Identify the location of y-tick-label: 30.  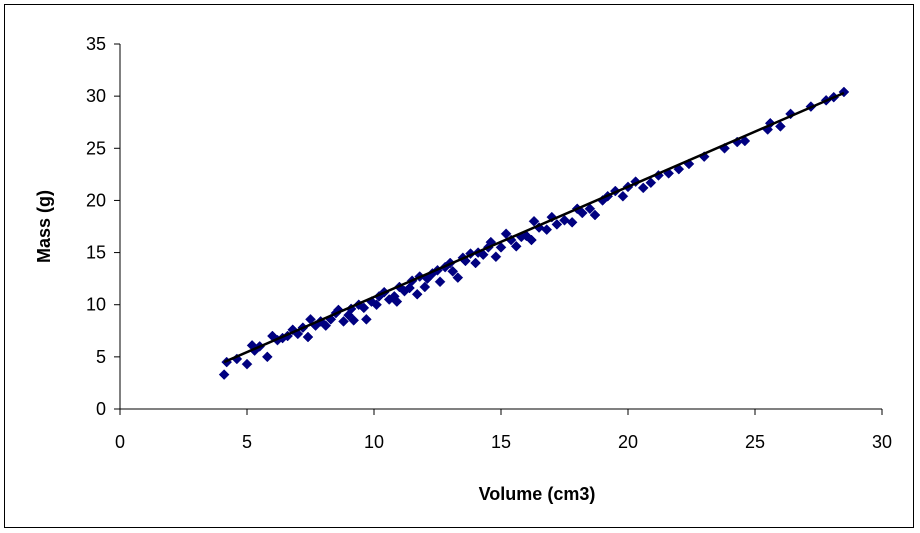
(96, 96).